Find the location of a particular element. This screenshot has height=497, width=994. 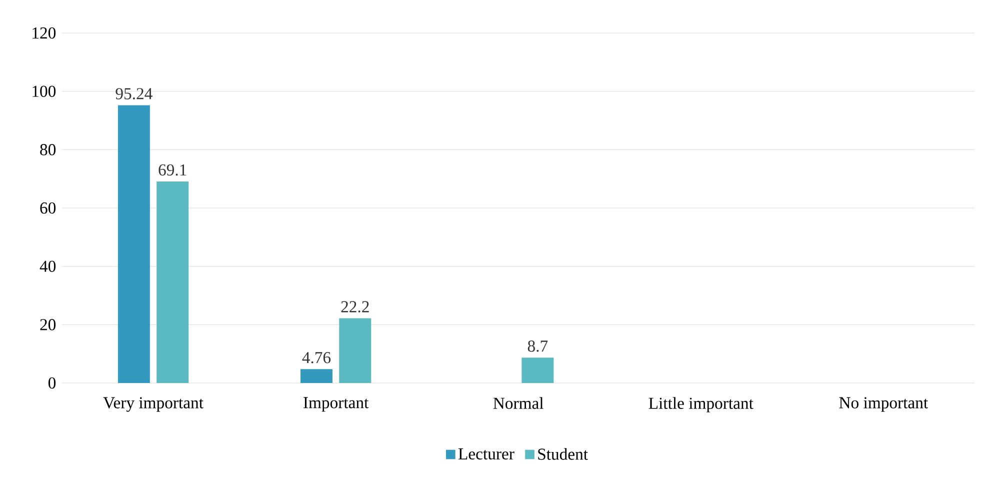

y-tick-label: 80 is located at coordinates (48, 150).